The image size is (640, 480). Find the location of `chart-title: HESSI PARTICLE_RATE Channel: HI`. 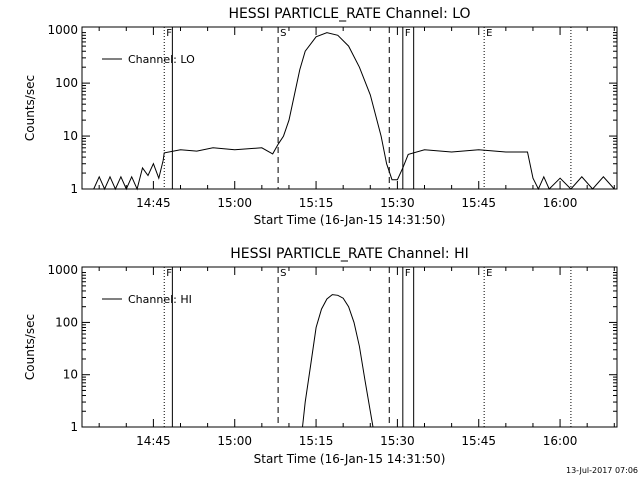

chart-title: HESSI PARTICLE_RATE Channel: HI is located at coordinates (349, 254).